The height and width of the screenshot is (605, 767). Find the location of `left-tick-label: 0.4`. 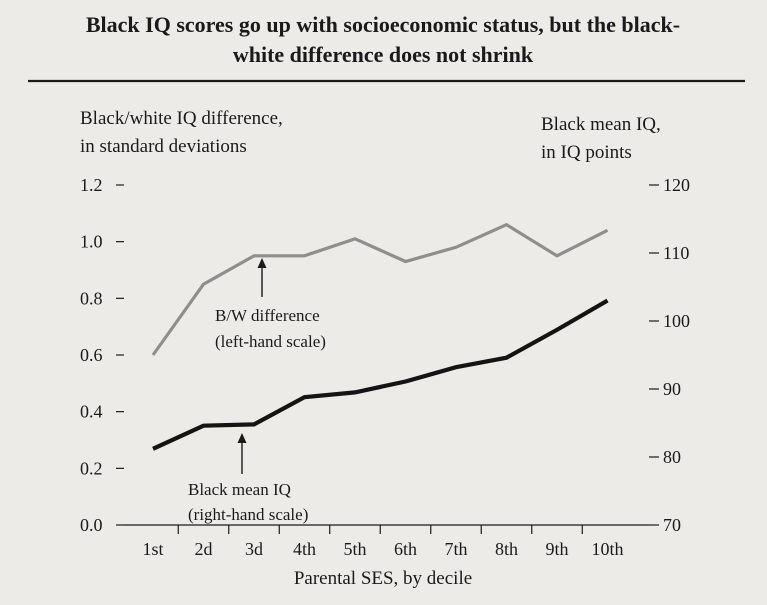

left-tick-label: 0.4 is located at coordinates (91, 412).